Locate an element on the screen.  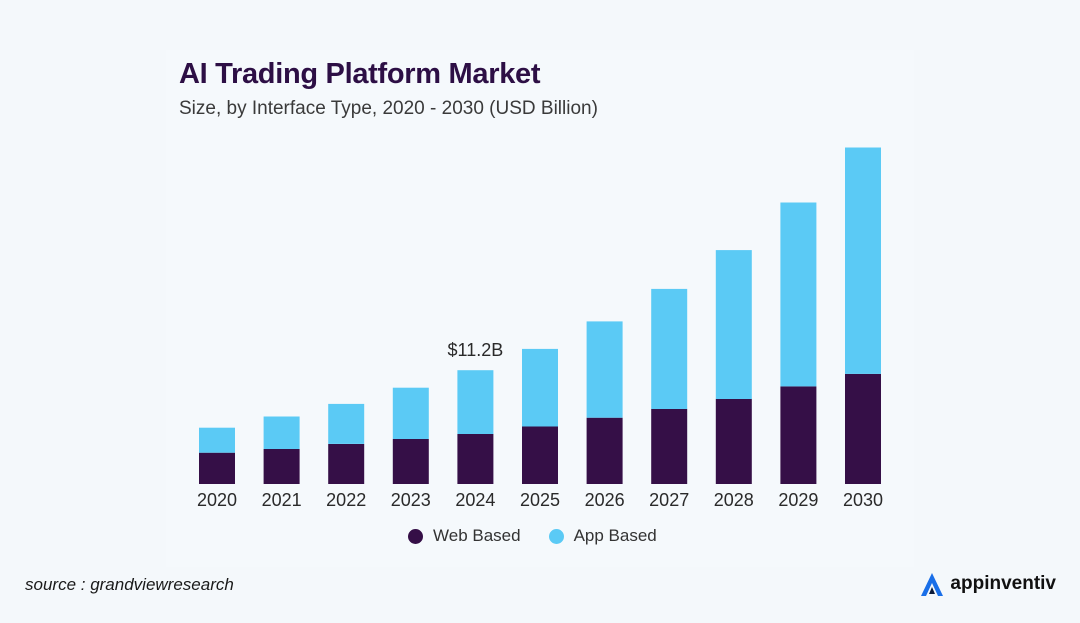
bar-app-based-2023 is located at coordinates (410, 413).